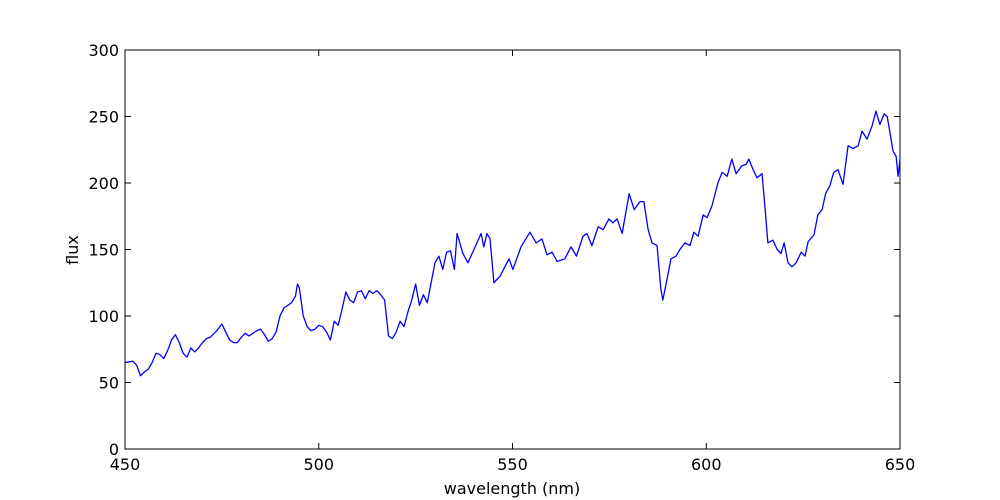 The image size is (1000, 500). Describe the element at coordinates (72, 250) in the screenshot. I see `y-axis-label: flux` at that location.